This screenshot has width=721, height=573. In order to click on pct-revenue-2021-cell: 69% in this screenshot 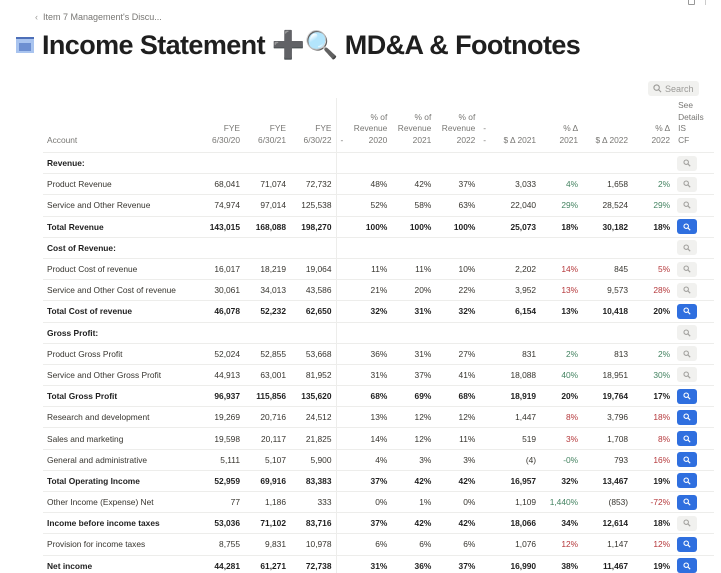, I will do `click(413, 396)`.